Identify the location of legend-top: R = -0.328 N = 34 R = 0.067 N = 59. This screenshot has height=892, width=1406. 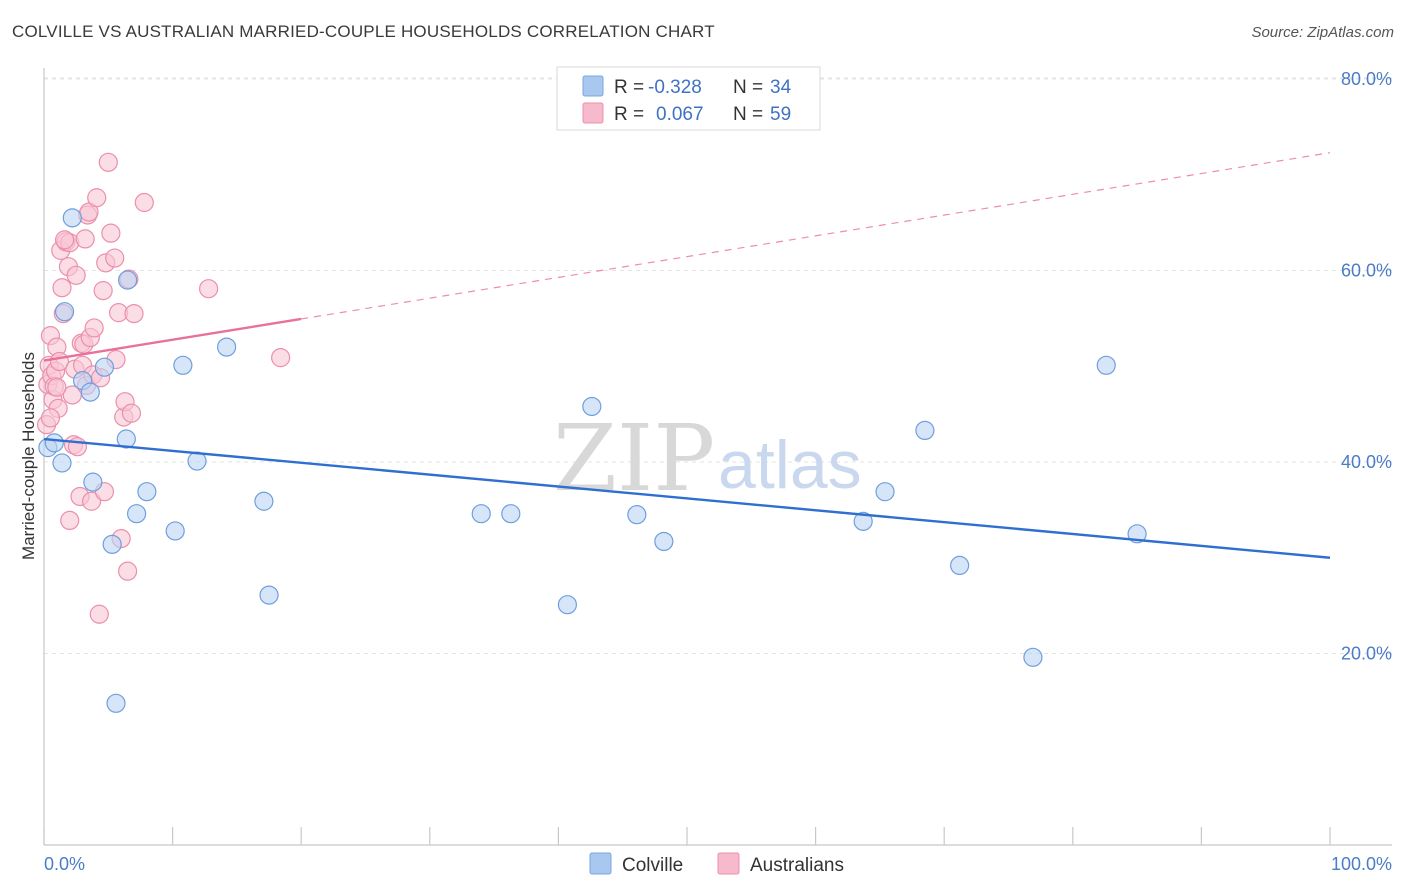
(688, 98).